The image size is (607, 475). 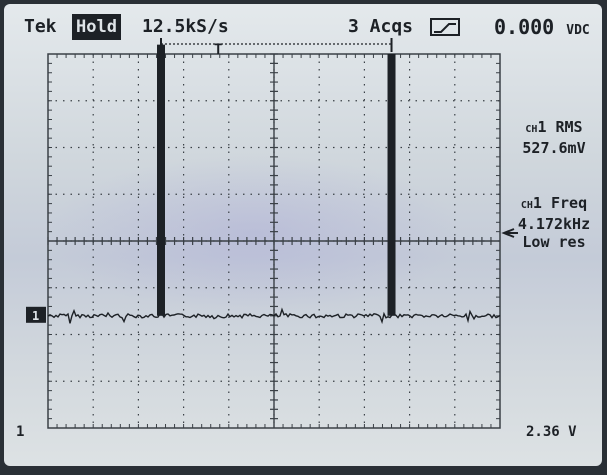 What do you see at coordinates (20, 432) in the screenshot?
I see `channel-indicator: 1` at bounding box center [20, 432].